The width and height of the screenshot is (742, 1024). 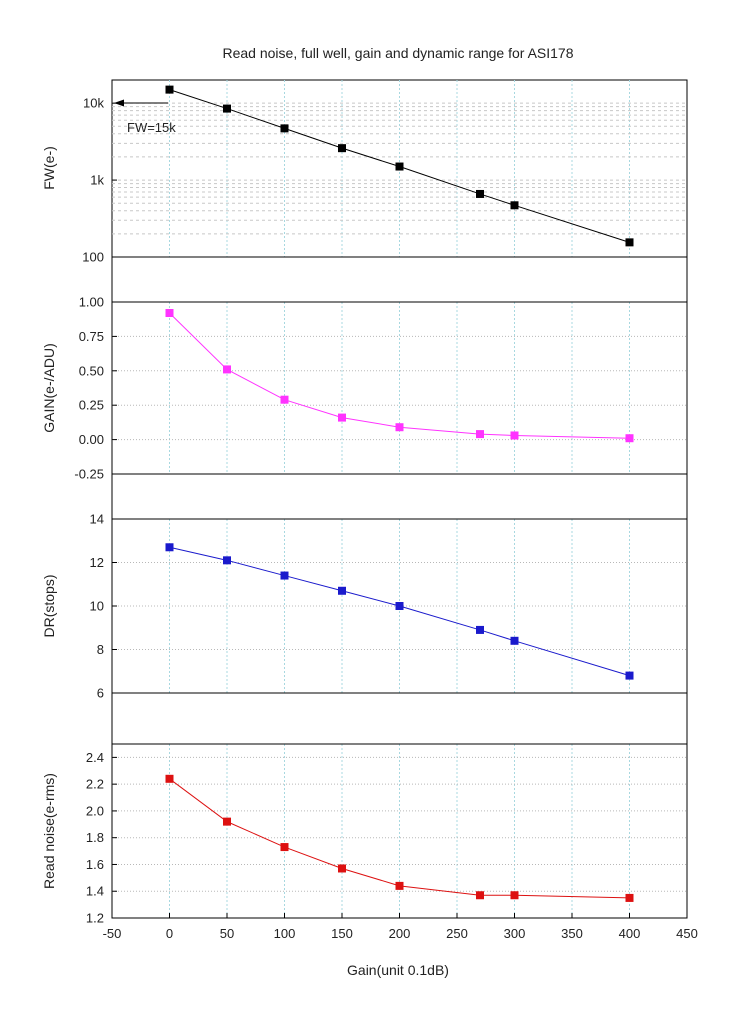 I want to click on gain-y-tick-label: 1.00, so click(x=91, y=302).